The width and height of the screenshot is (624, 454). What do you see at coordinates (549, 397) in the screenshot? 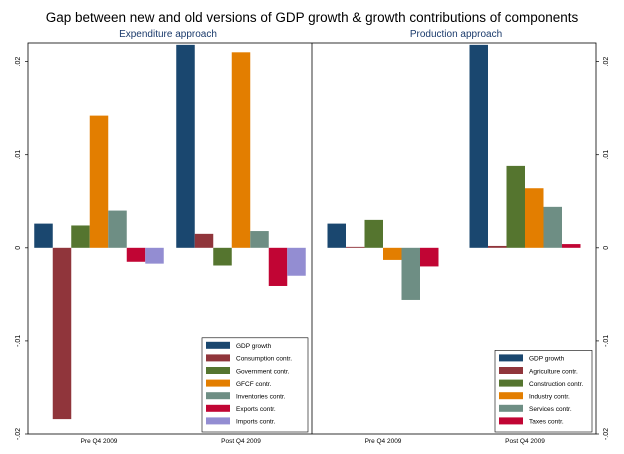
I see `legend-label: Industry contr.` at bounding box center [549, 397].